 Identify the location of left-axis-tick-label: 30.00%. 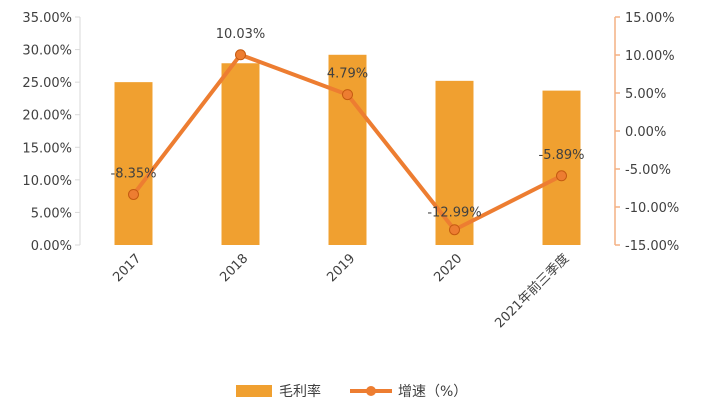
(47, 51).